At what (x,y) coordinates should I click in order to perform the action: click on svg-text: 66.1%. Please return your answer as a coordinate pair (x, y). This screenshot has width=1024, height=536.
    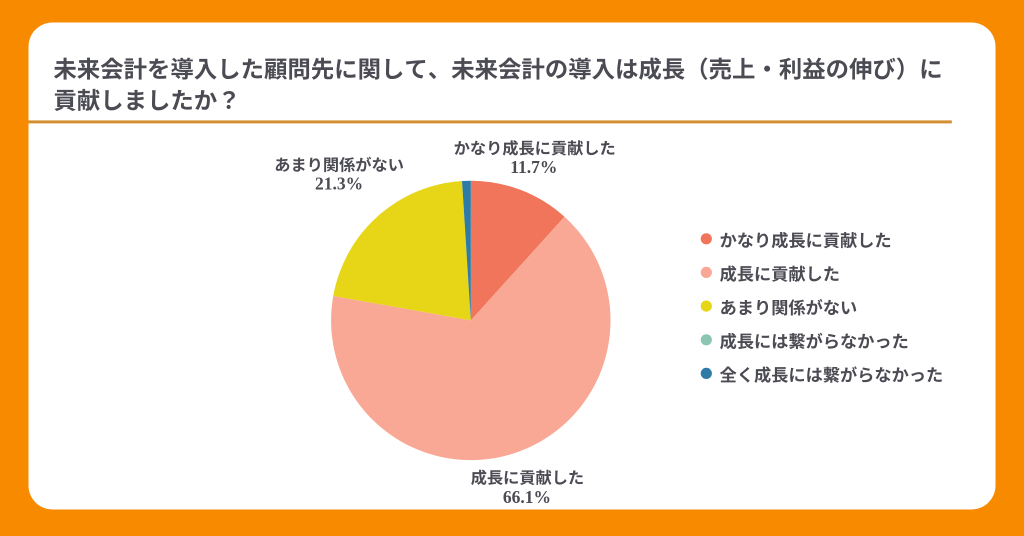
    Looking at the image, I should click on (527, 497).